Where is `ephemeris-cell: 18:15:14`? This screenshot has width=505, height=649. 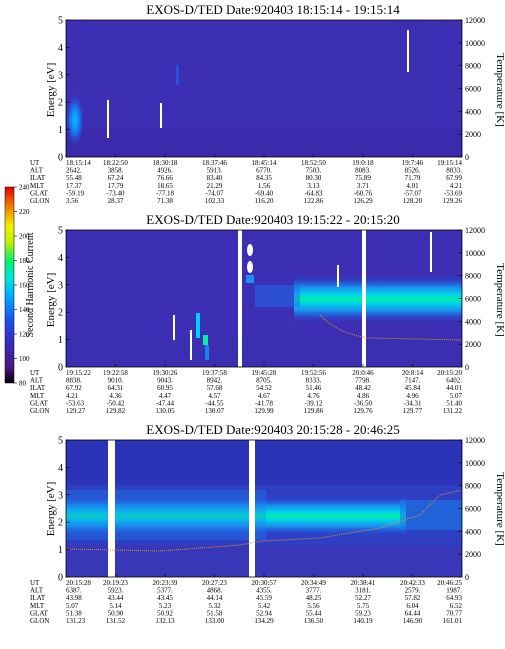 ephemeris-cell: 18:15:14 is located at coordinates (78, 163).